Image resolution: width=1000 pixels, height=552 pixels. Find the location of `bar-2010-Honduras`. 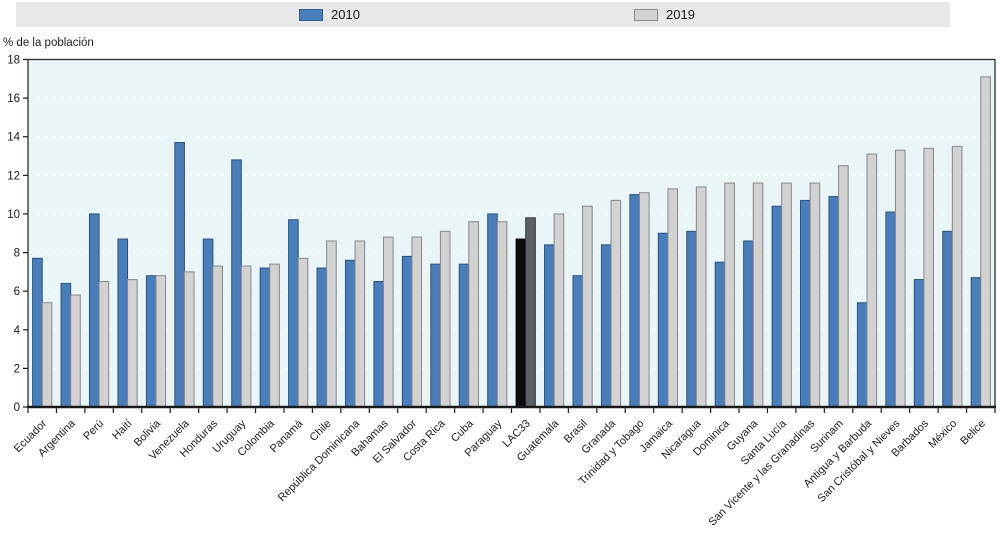

bar-2010-Honduras is located at coordinates (208, 323).